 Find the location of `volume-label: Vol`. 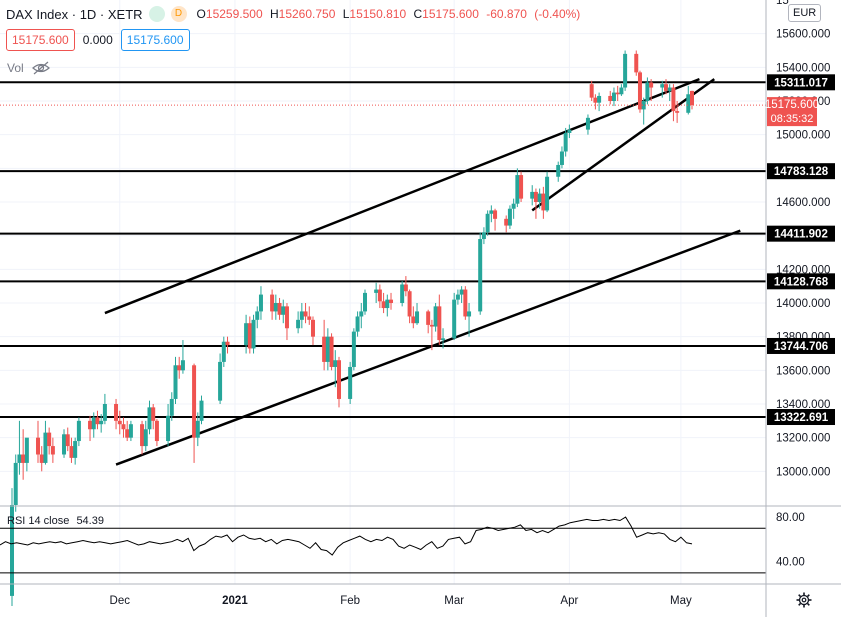

volume-label: Vol is located at coordinates (15, 68).